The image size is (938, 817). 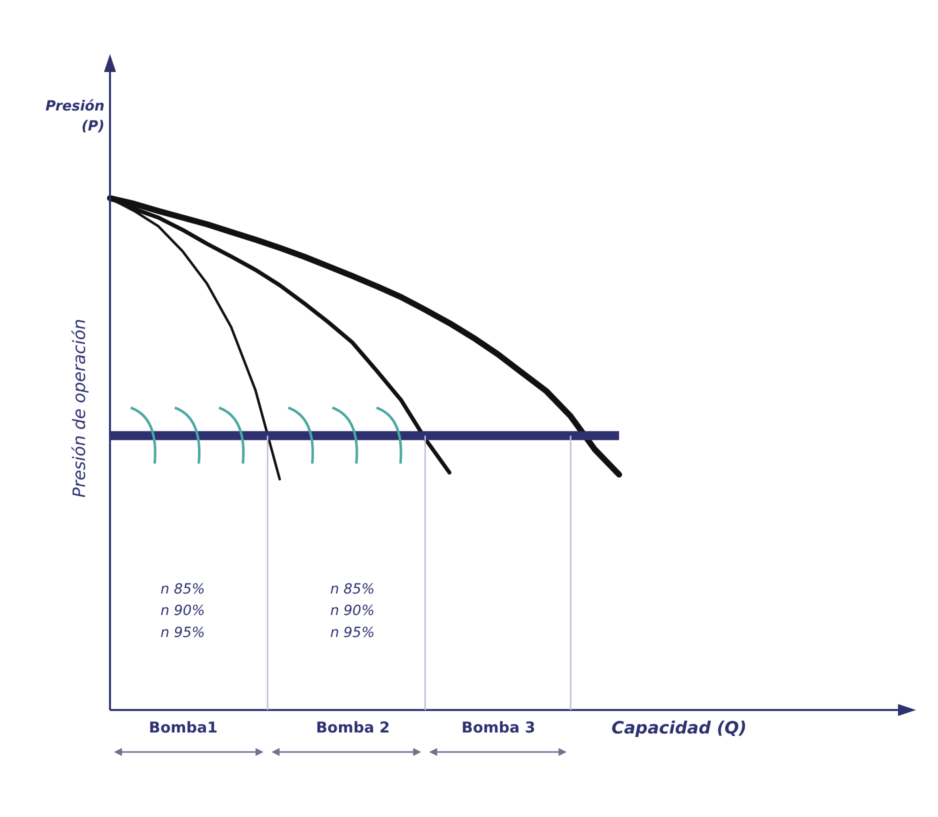 What do you see at coordinates (679, 728) in the screenshot?
I see `x-axis-title: Capacidad (Q)` at bounding box center [679, 728].